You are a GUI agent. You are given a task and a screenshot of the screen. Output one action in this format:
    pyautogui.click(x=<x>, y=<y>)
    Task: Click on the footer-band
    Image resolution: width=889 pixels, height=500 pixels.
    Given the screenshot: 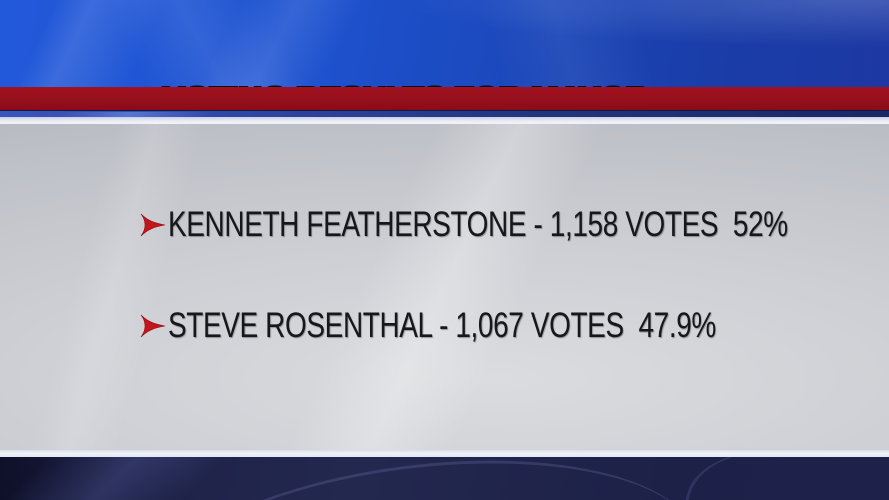 What is the action you would take?
    pyautogui.click(x=444, y=478)
    